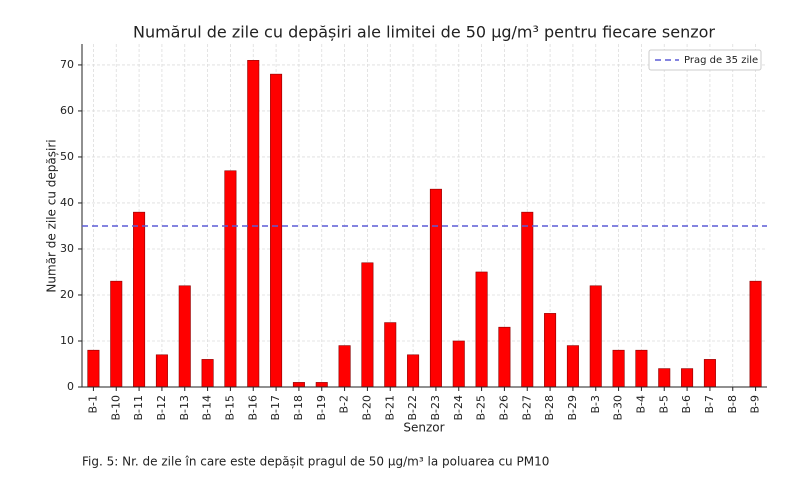  Describe the element at coordinates (572, 408) in the screenshot. I see `x-tick-label: B-29` at that location.